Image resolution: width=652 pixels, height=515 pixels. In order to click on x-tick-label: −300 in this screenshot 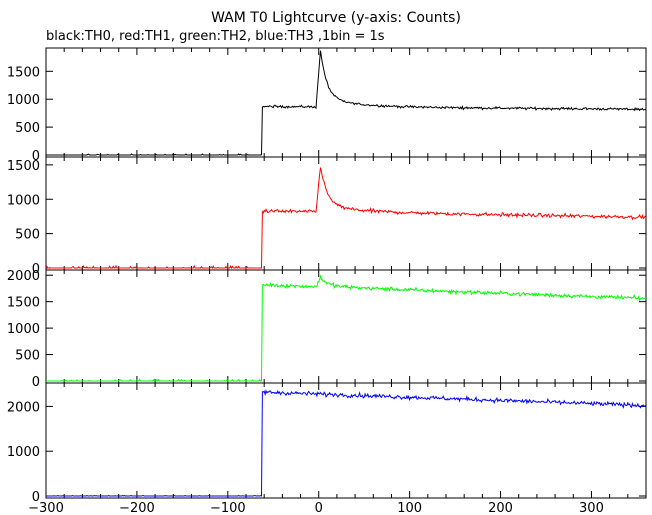, I will do `click(46, 508)`.